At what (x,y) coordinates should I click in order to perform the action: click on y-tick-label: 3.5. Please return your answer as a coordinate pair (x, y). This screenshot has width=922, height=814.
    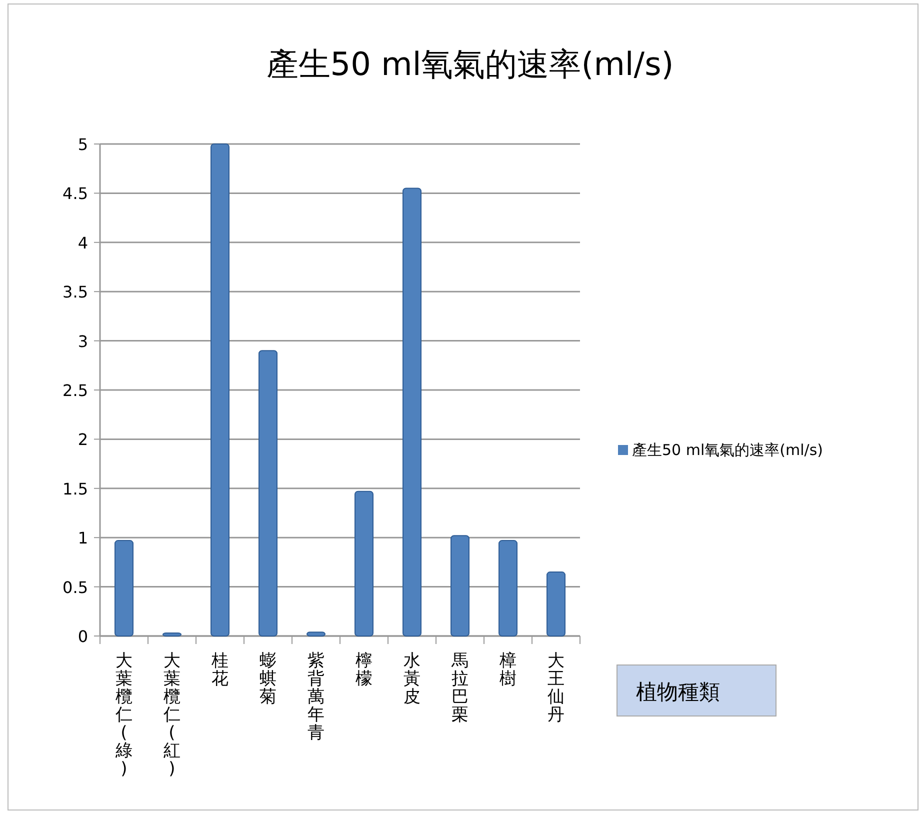
    Looking at the image, I should click on (75, 292).